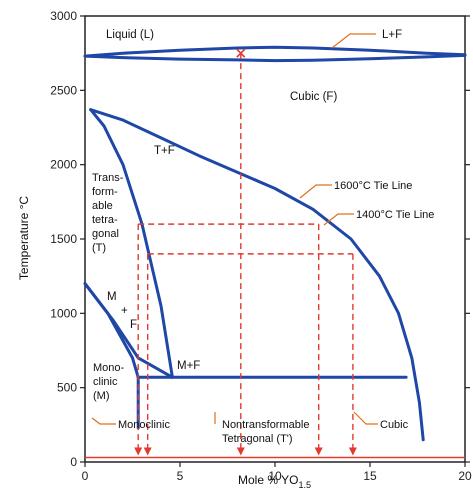 This screenshot has height=488, width=473. Describe the element at coordinates (392, 35) in the screenshot. I see `label-l-plus-f: L+F` at that location.